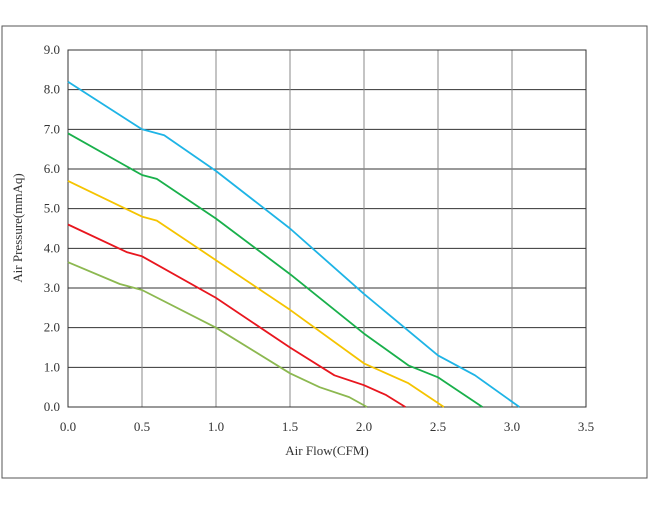  Describe the element at coordinates (52, 49) in the screenshot. I see `y-tick-label: 9.0` at that location.